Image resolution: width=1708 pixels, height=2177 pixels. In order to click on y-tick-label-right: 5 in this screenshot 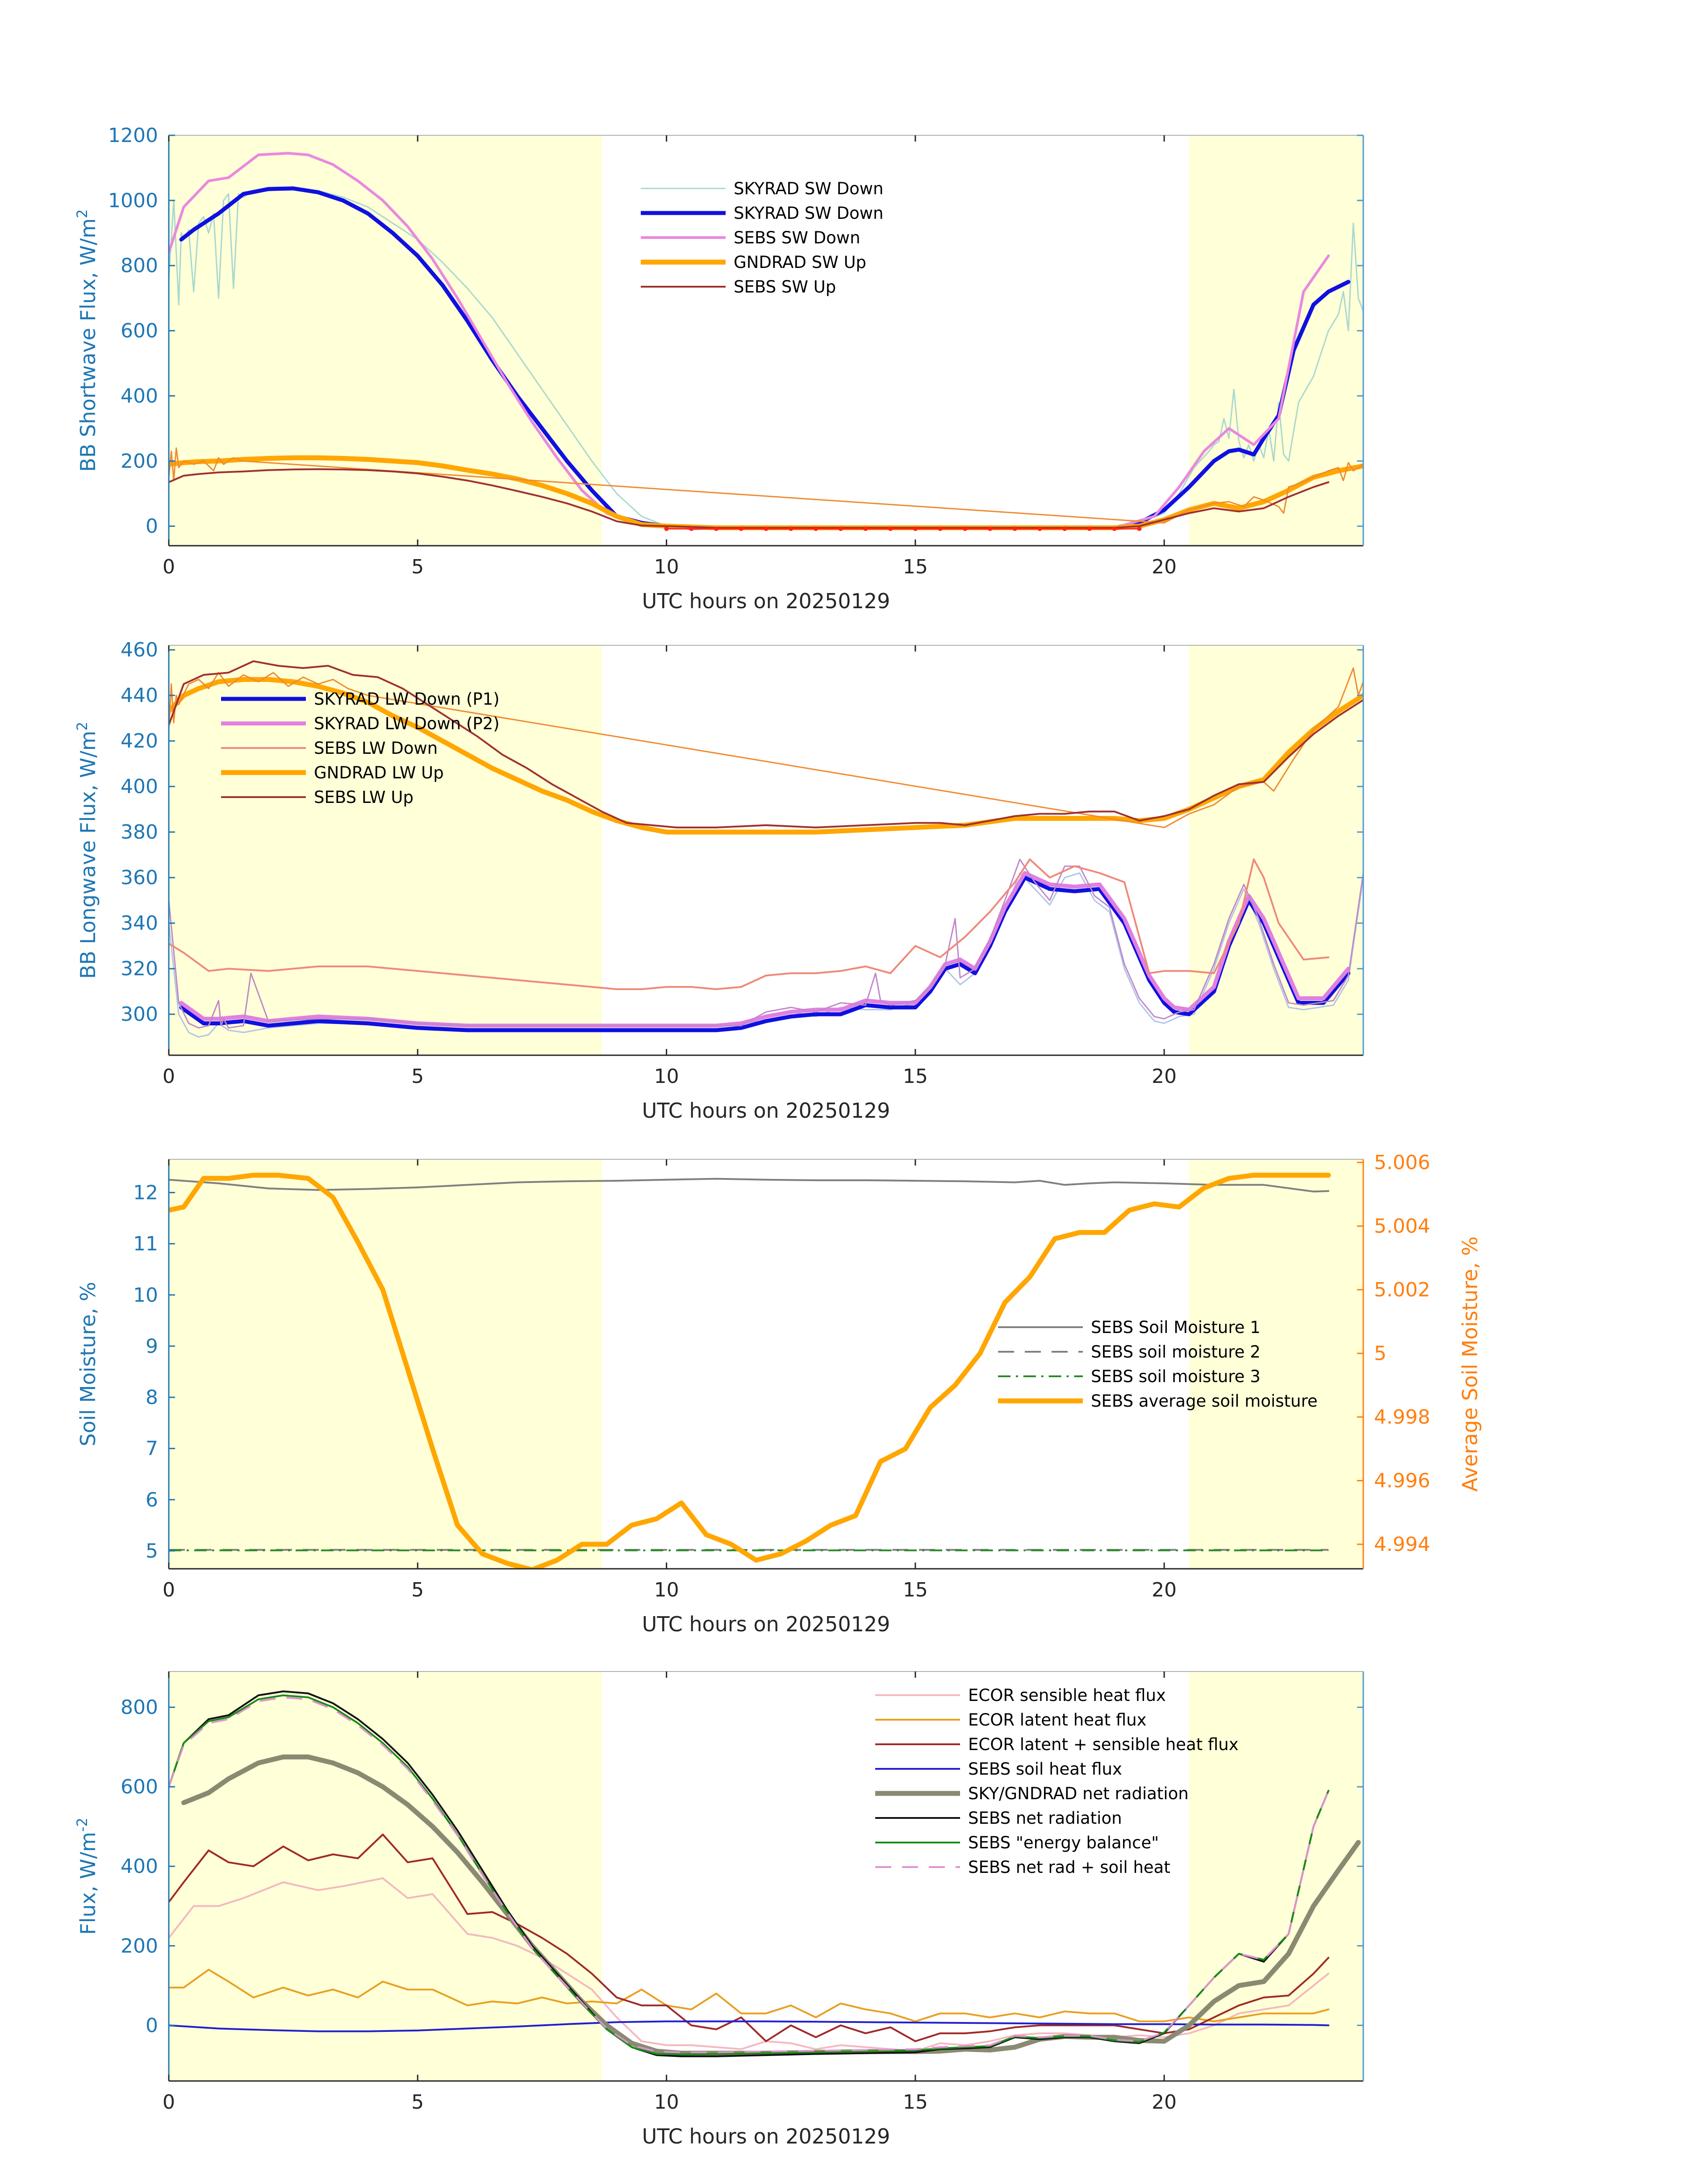, I will do `click(1380, 1353)`.